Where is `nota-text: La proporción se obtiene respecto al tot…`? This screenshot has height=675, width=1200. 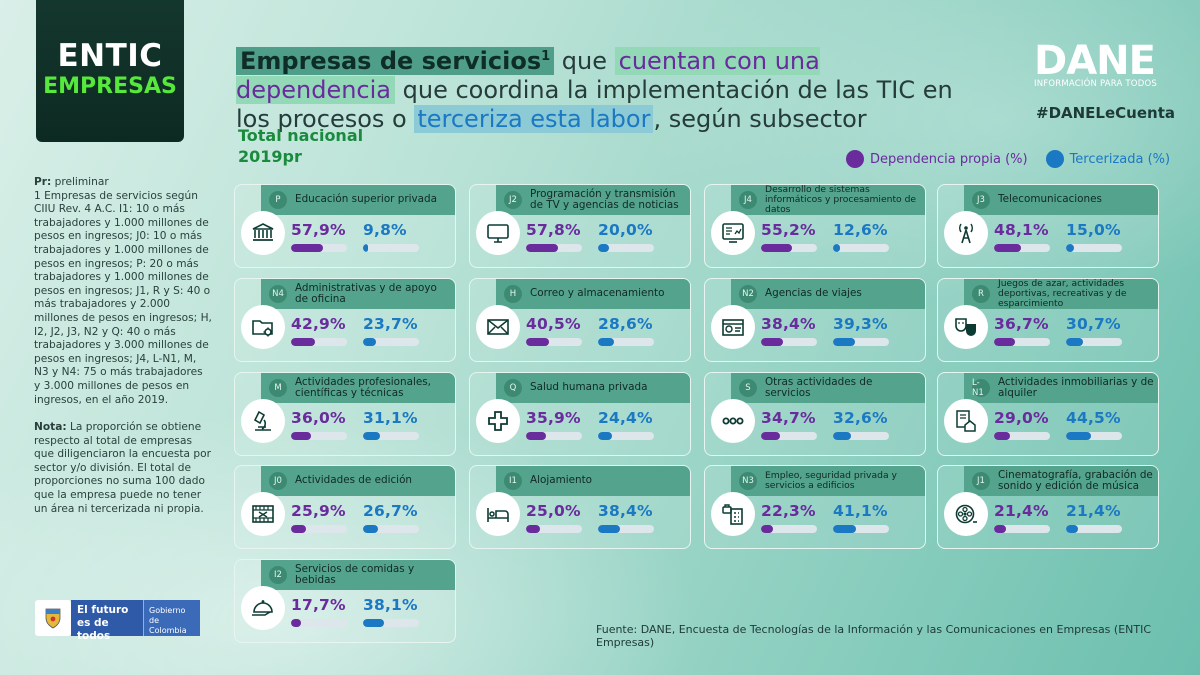 nota-text: La proporción se obtiene respecto al tot… is located at coordinates (122, 468).